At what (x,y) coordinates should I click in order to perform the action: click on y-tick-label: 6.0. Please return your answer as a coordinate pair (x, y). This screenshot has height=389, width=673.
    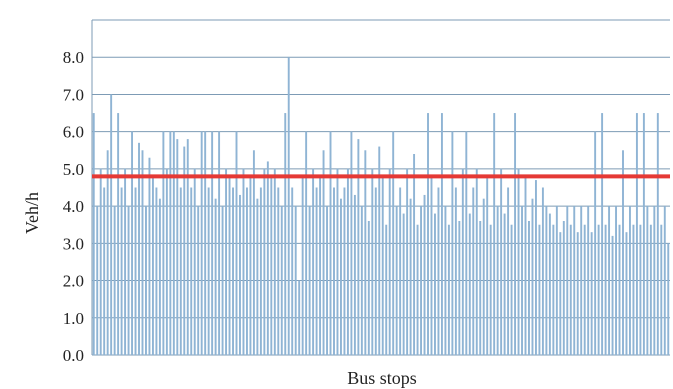
    Looking at the image, I should click on (73, 132).